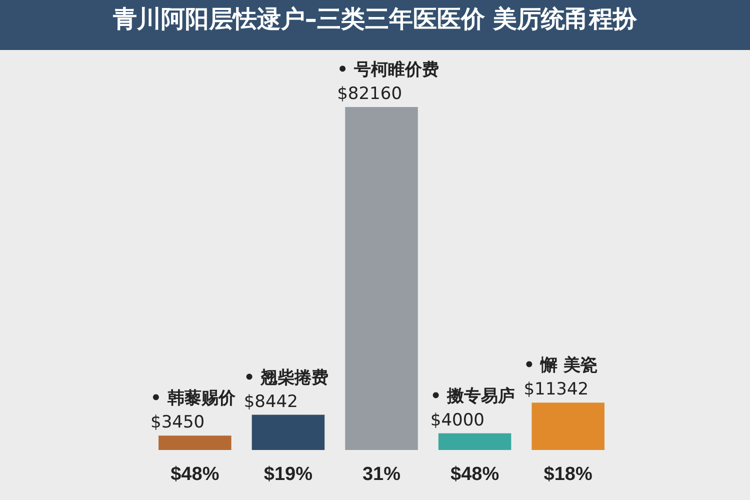 The height and width of the screenshot is (500, 750). I want to click on x-tick-label: $19%, so click(288, 475).